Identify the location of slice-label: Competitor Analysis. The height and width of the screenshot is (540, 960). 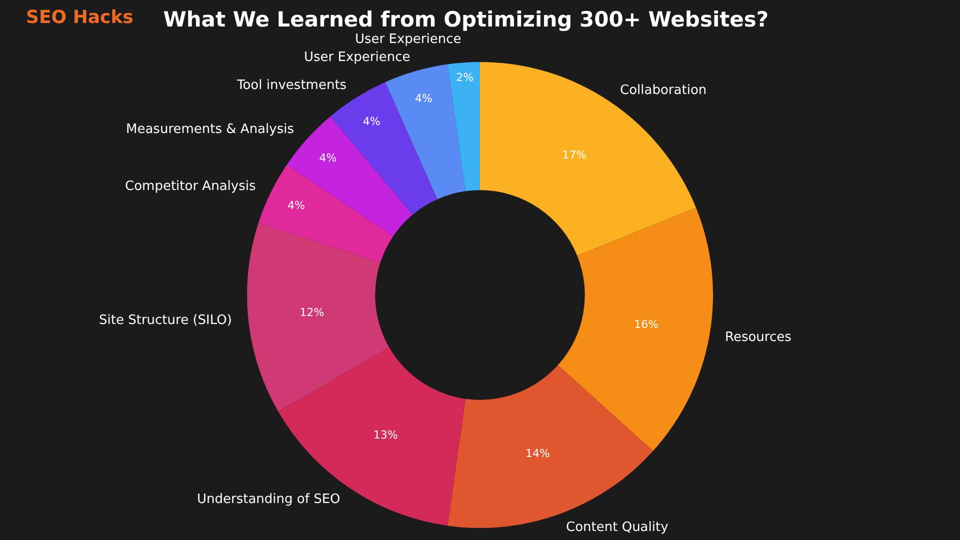
(190, 186).